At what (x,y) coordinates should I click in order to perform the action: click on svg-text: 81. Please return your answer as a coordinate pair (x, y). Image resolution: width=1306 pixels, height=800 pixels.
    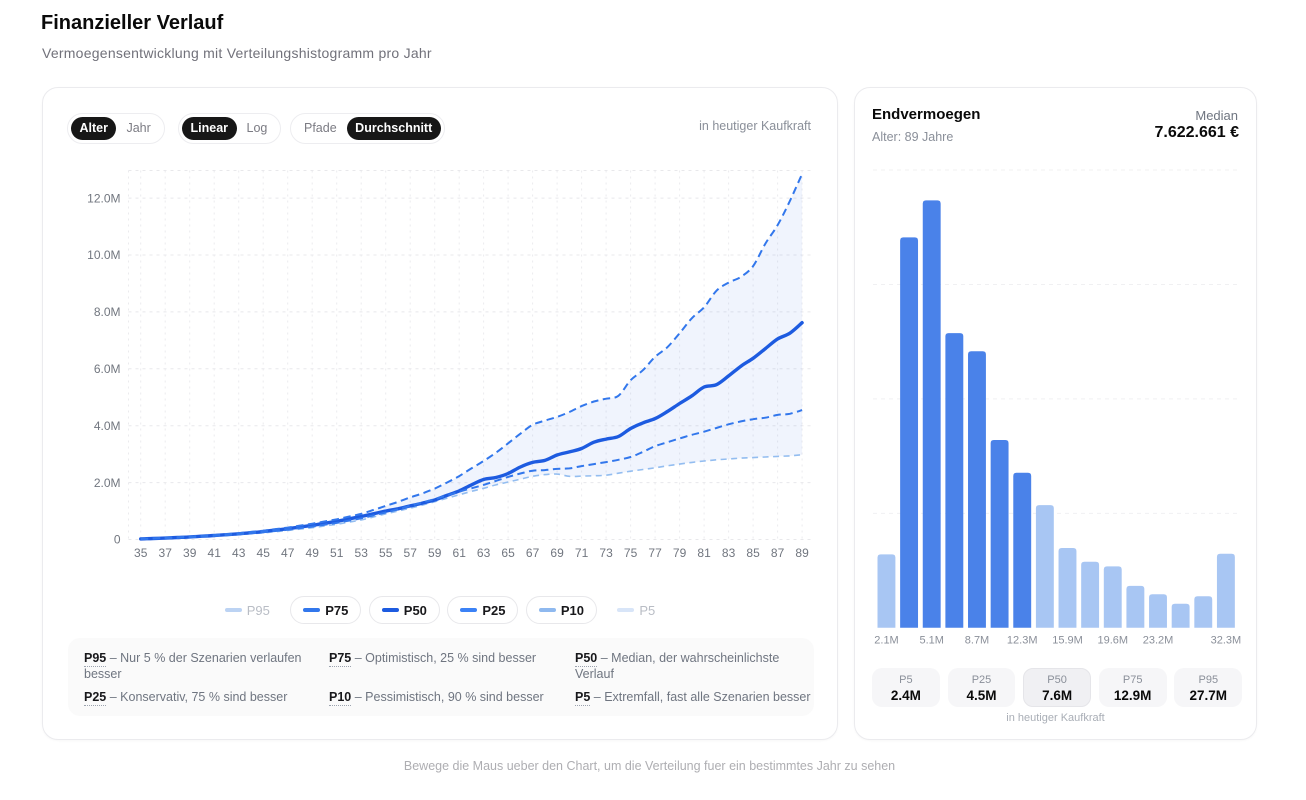
    Looking at the image, I should click on (704, 553).